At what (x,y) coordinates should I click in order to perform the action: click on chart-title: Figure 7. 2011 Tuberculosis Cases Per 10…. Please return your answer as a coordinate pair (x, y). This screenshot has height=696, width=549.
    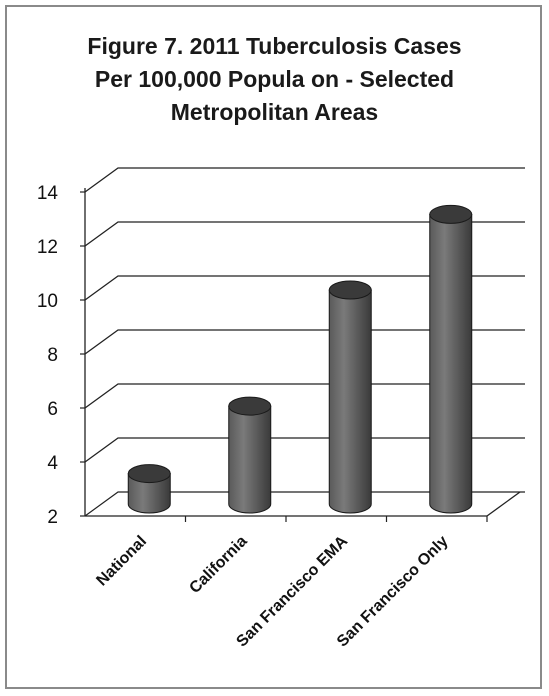
    Looking at the image, I should click on (274, 79).